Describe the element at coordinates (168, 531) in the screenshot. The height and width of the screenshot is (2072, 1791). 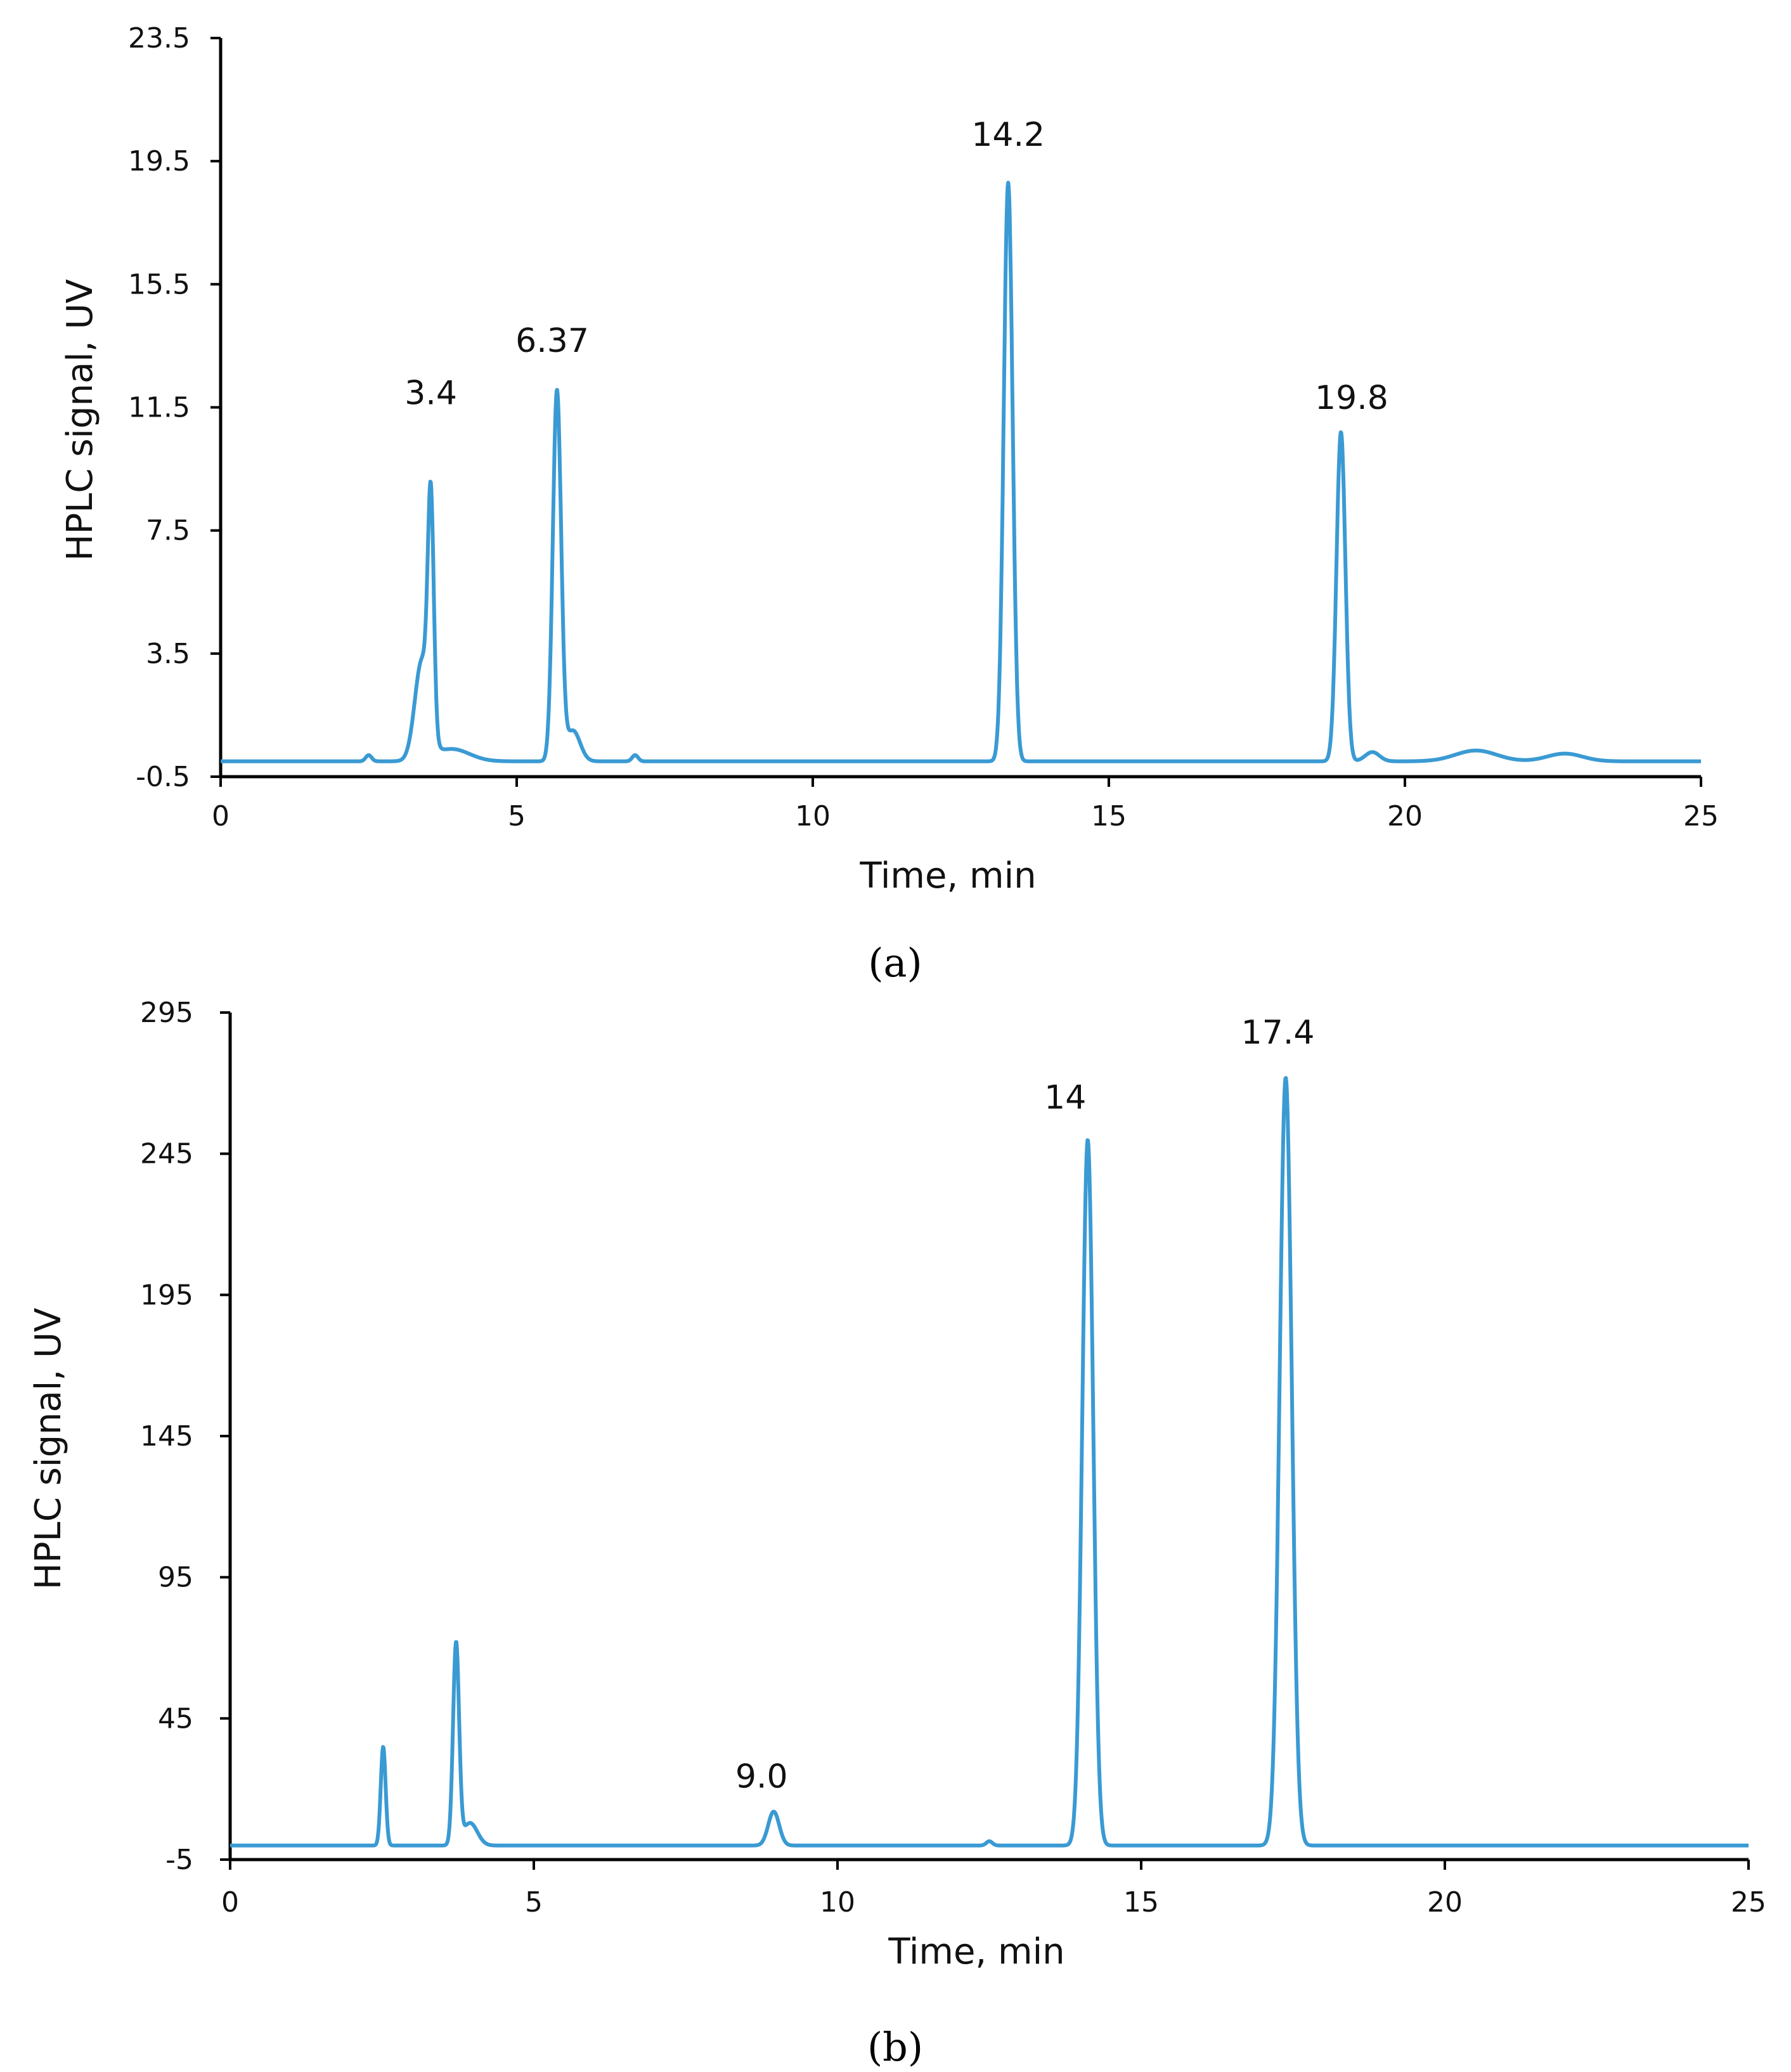
I see `y-tick-label: 7.5` at that location.